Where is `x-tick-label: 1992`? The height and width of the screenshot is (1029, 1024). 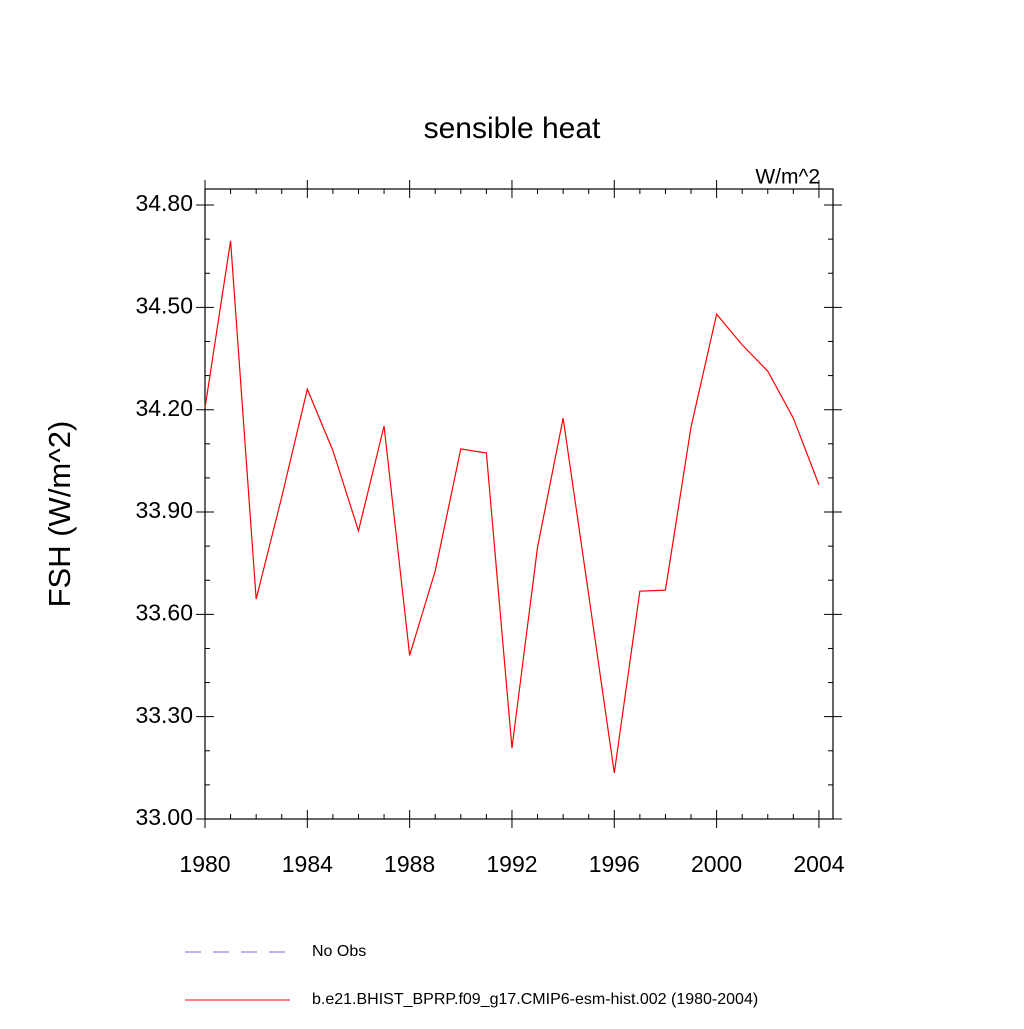
x-tick-label: 1992 is located at coordinates (511, 864).